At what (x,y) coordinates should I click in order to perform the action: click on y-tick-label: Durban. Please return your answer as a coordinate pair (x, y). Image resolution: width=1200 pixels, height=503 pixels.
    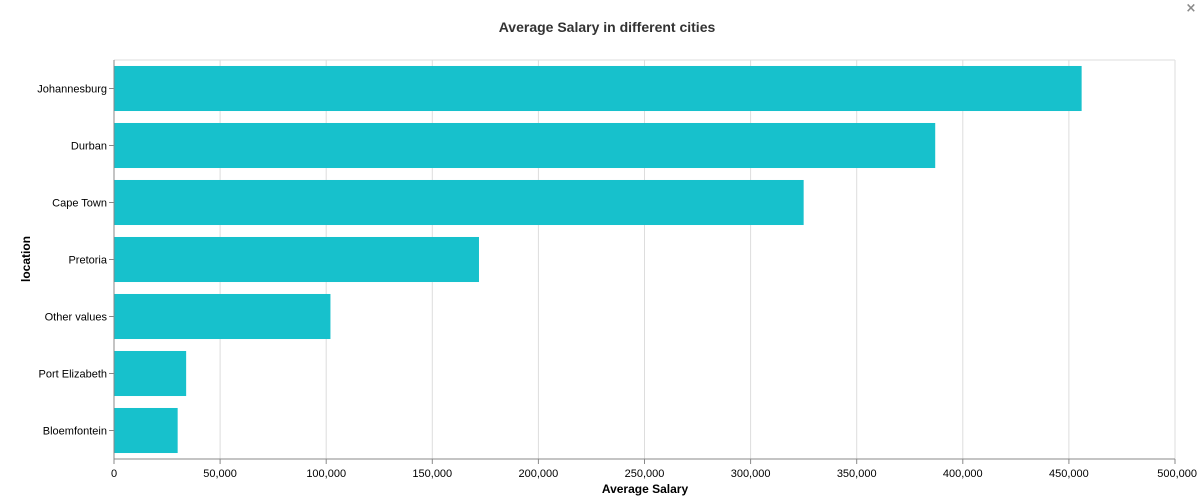
    Looking at the image, I should click on (89, 147).